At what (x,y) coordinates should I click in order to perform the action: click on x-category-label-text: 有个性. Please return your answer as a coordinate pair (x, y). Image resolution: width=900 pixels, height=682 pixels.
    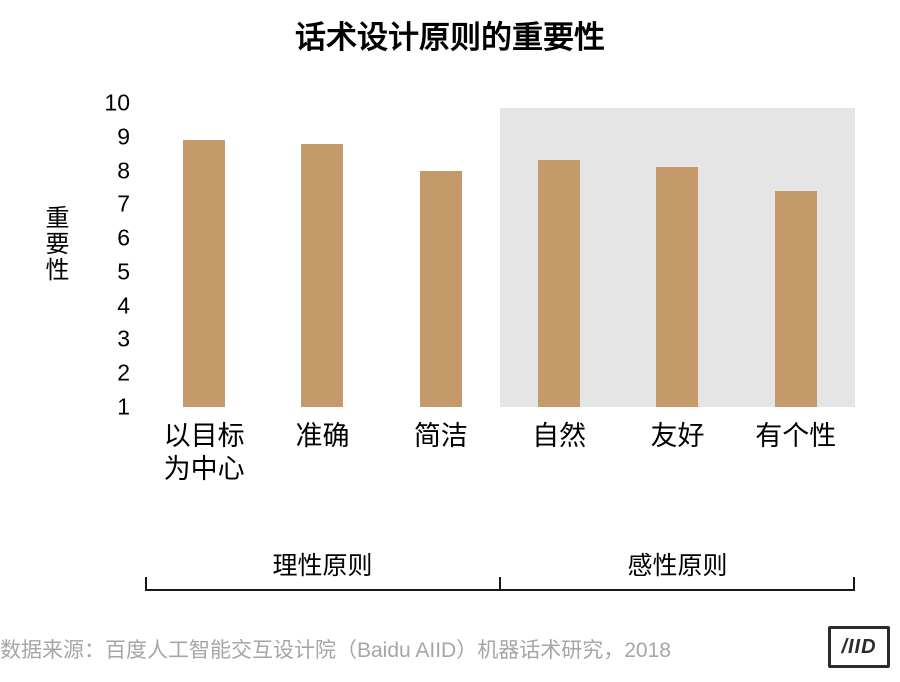
    Looking at the image, I should click on (796, 436).